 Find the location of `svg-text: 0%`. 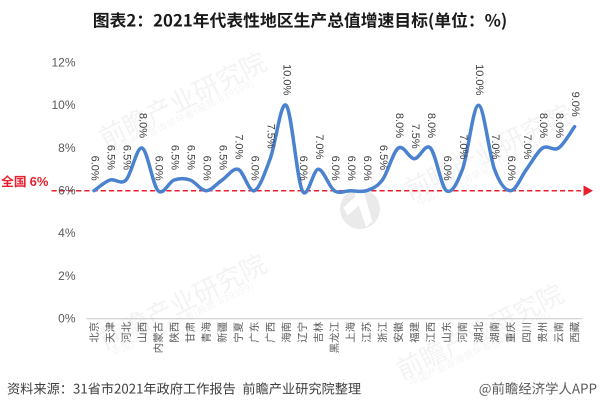

svg-text: 0% is located at coordinates (67, 319).